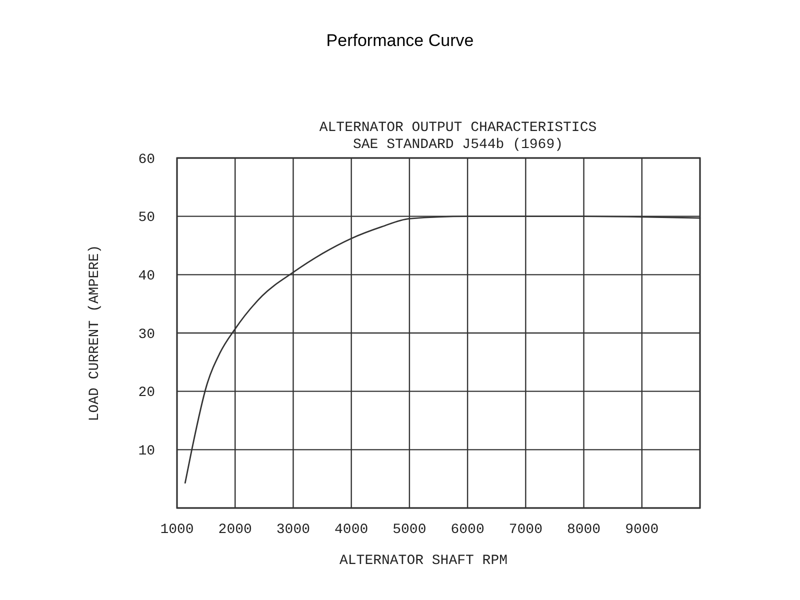 The width and height of the screenshot is (800, 600). Describe the element at coordinates (235, 530) in the screenshot. I see `x-tick-label: 2000` at that location.